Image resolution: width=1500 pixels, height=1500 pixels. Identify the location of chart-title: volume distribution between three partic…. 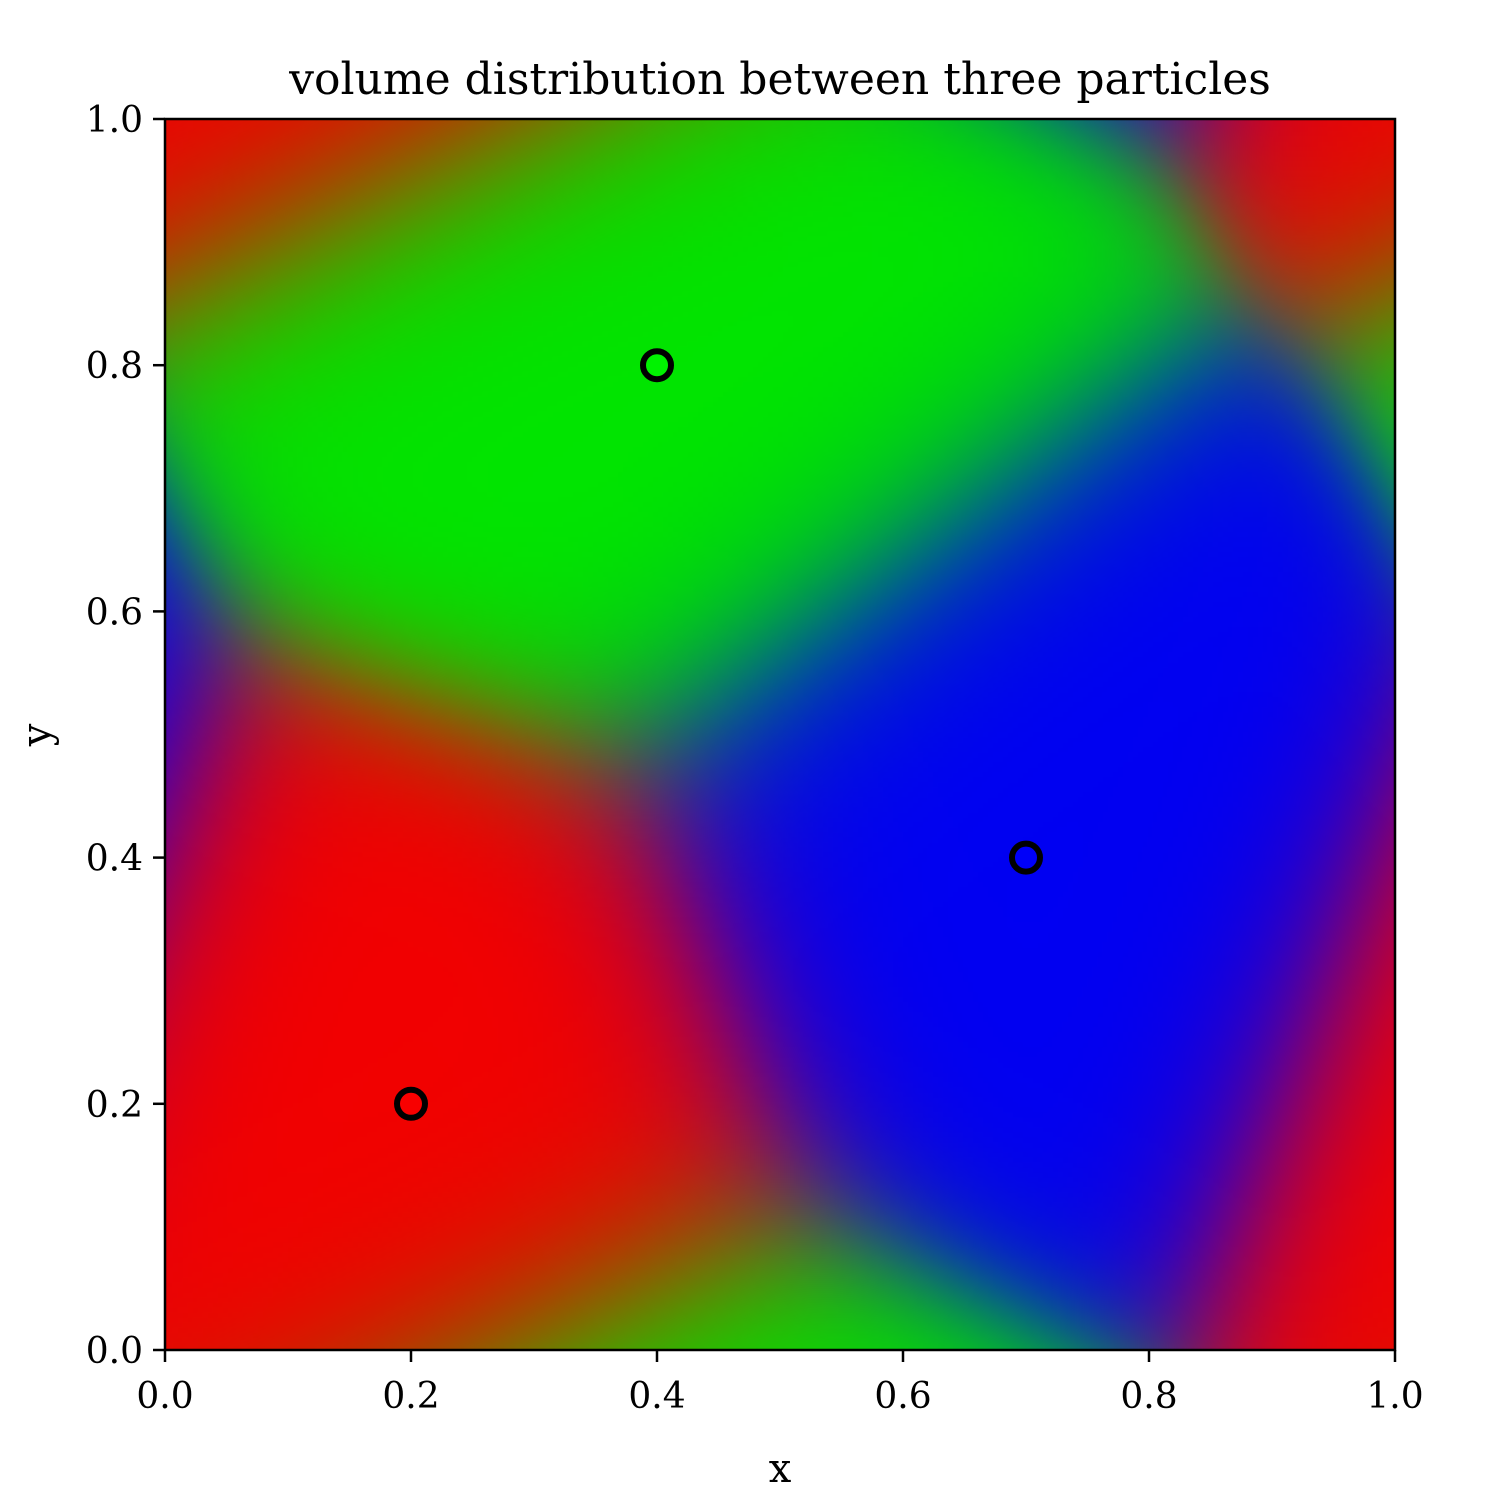
(779, 79).